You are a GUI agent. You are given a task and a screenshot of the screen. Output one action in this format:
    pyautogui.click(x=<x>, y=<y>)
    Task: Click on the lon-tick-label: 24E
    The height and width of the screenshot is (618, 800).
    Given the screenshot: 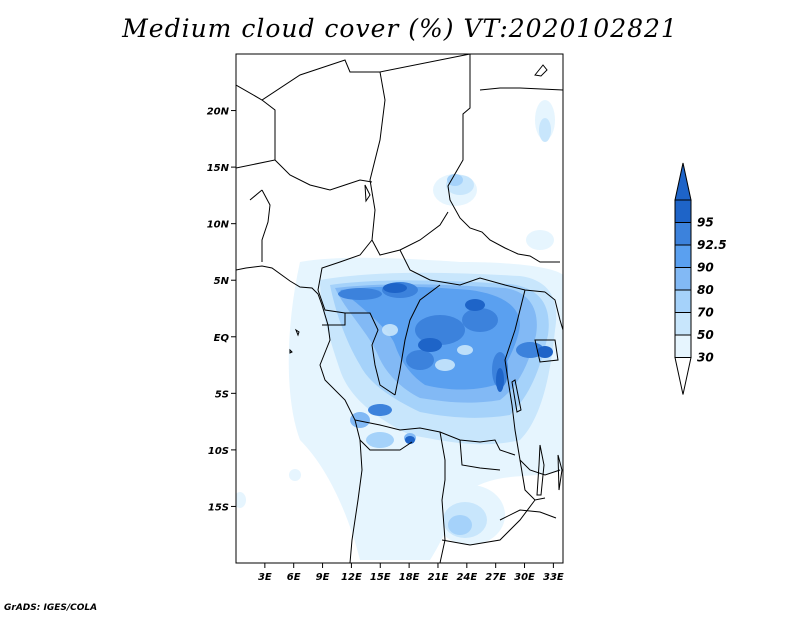 What is the action you would take?
    pyautogui.click(x=466, y=577)
    